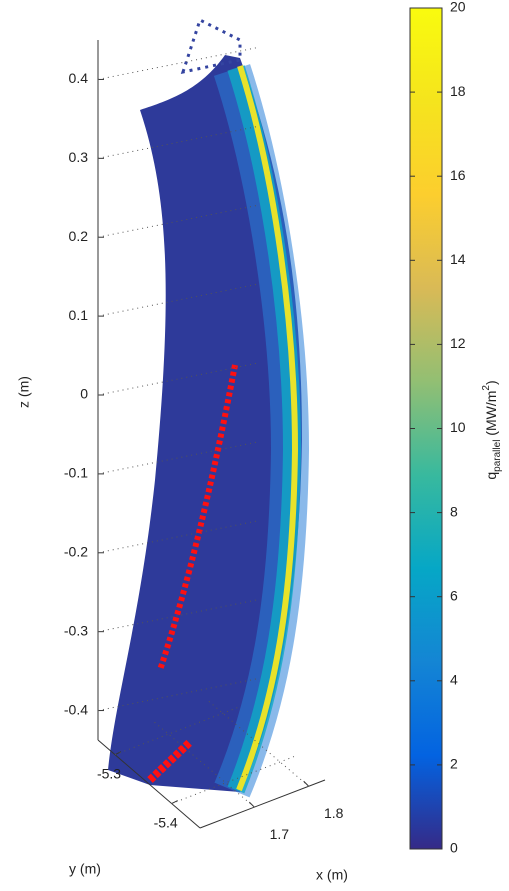  What do you see at coordinates (166, 822) in the screenshot?
I see `y-tick-label: -5.4` at bounding box center [166, 822].